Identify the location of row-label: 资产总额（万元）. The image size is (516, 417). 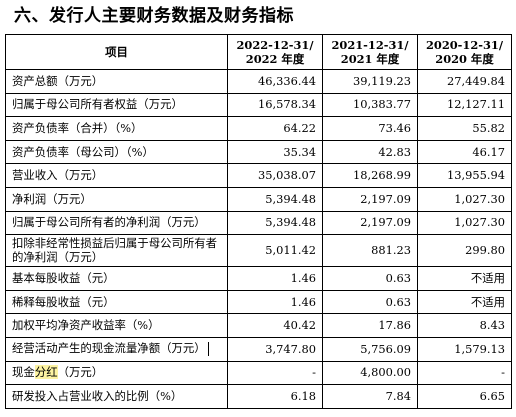
(116, 81).